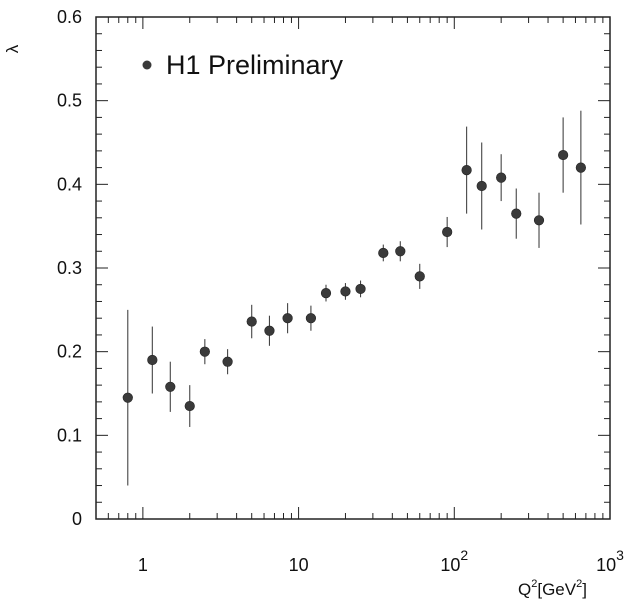 Image resolution: width=629 pixels, height=609 pixels. Describe the element at coordinates (299, 565) in the screenshot. I see `x-tick-label: 10` at that location.